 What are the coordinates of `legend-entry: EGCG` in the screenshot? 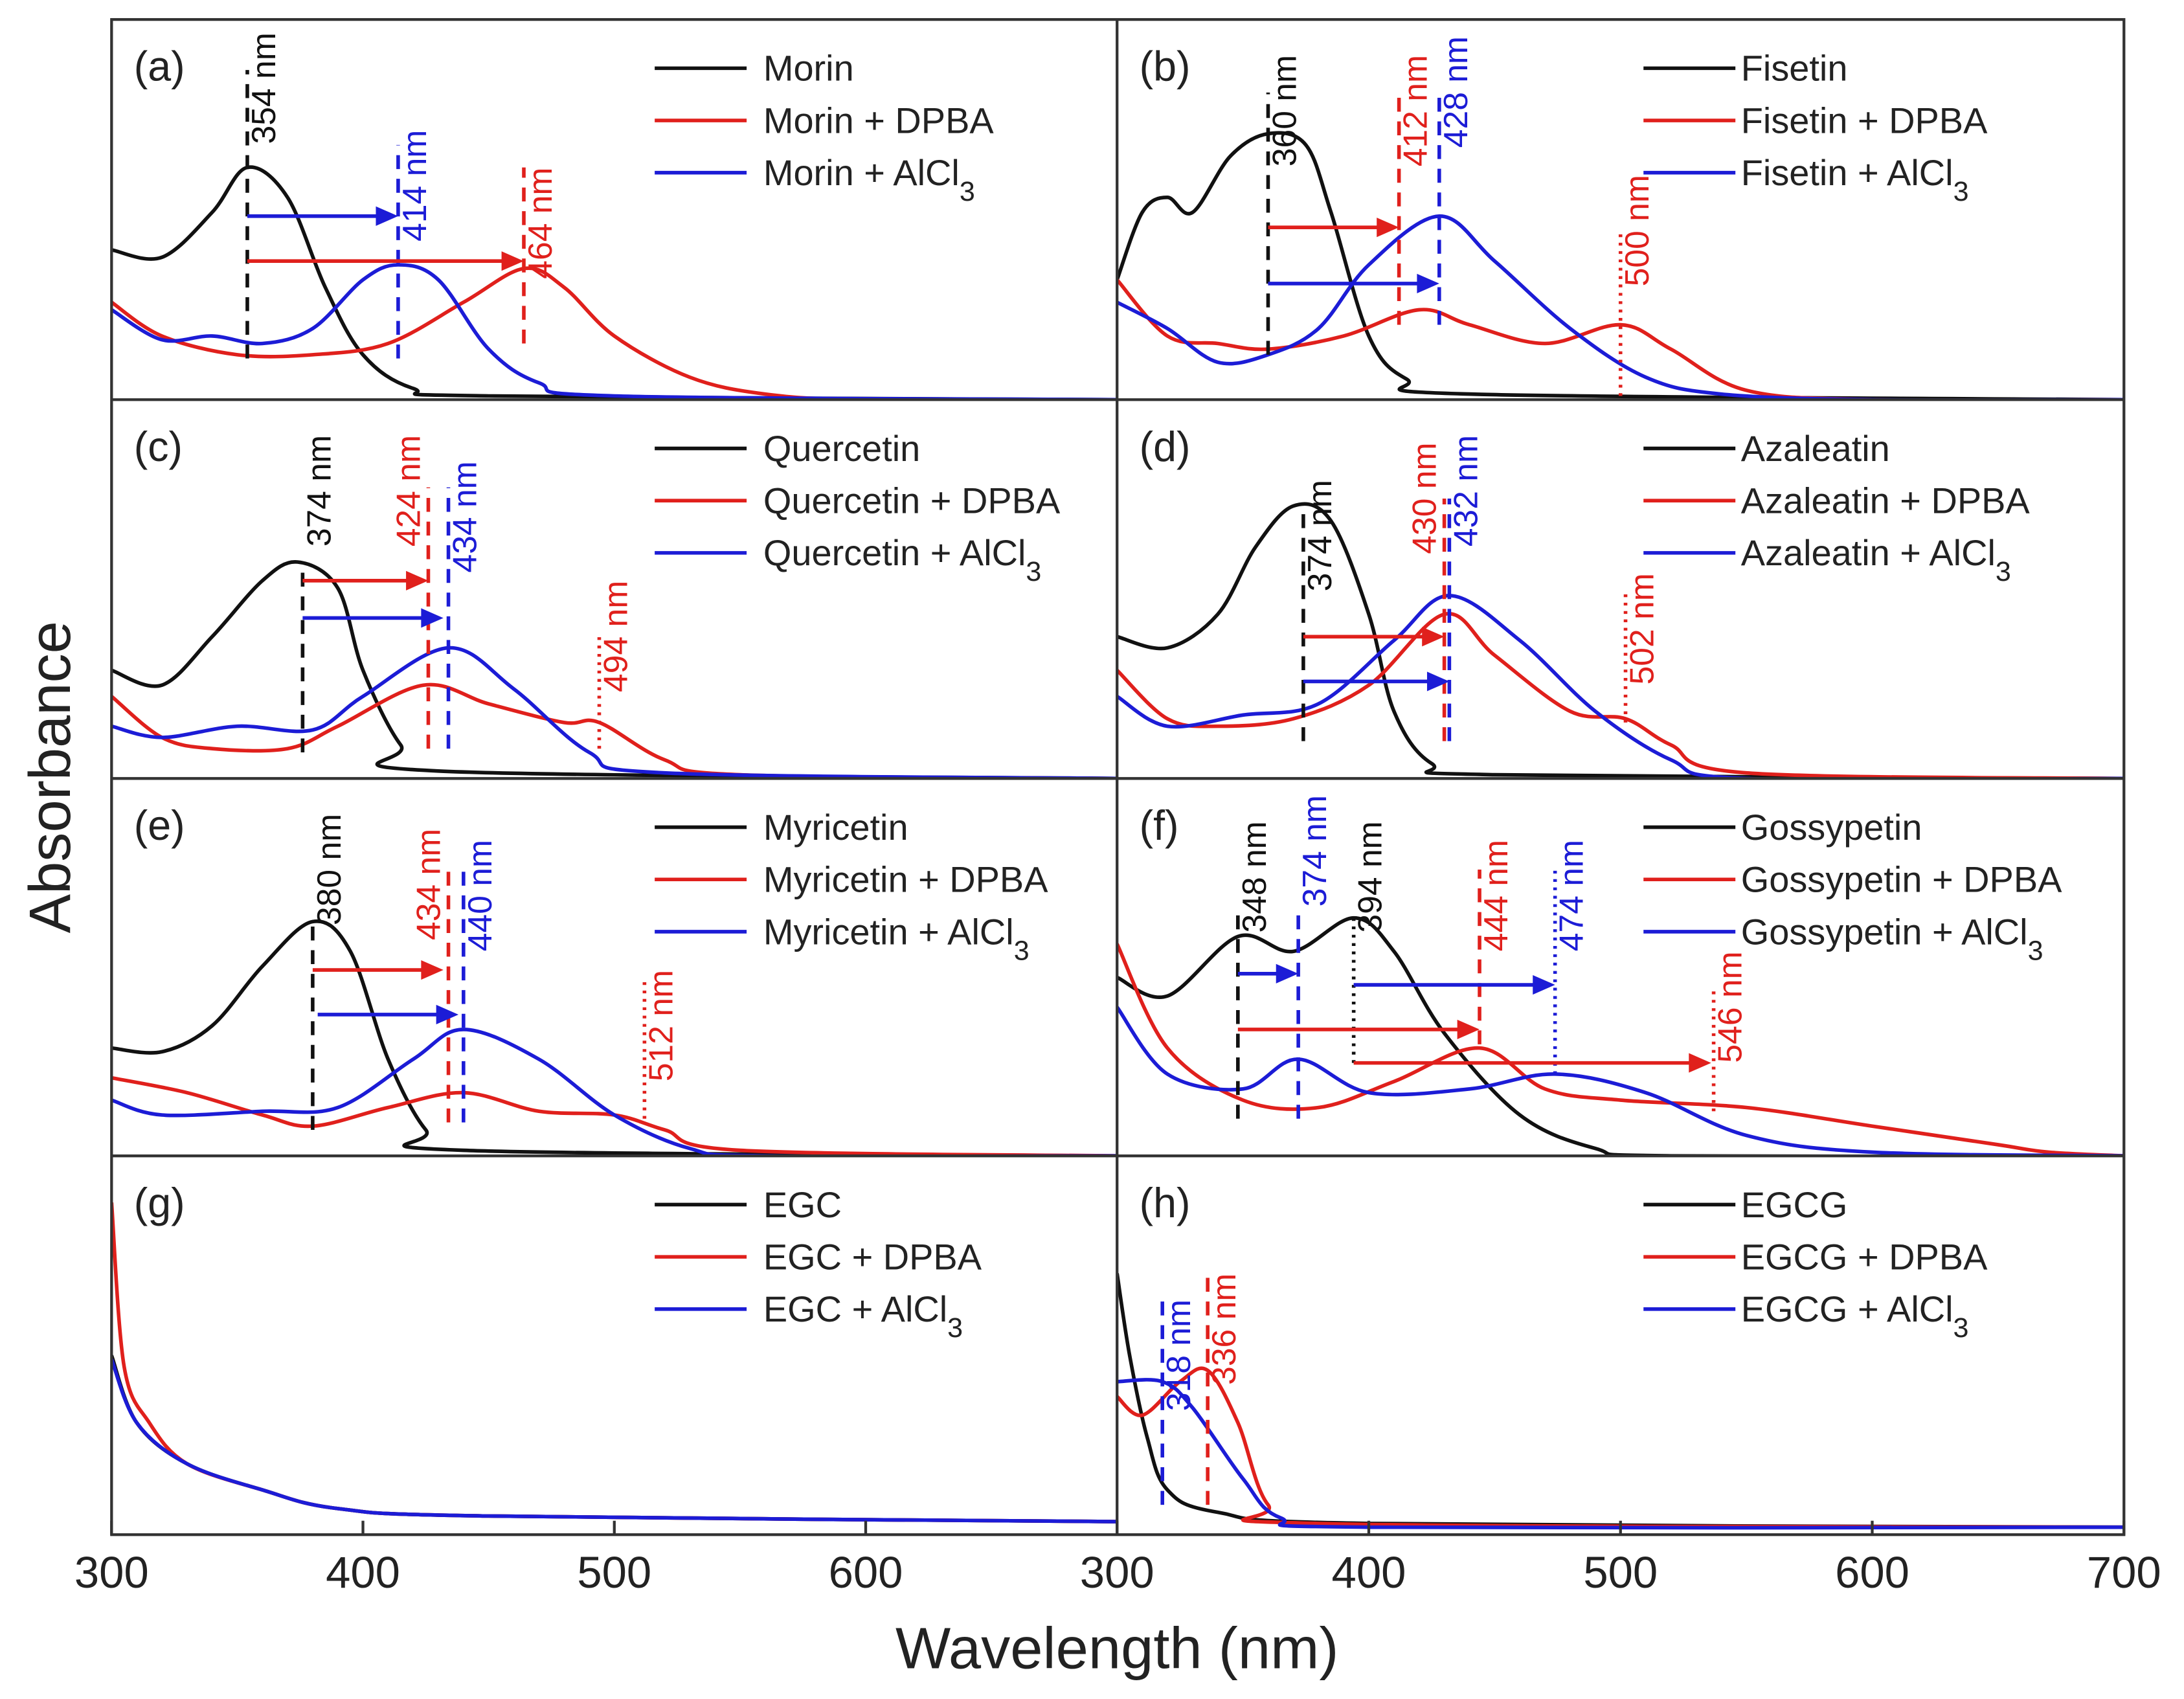 It's located at (1795, 1204).